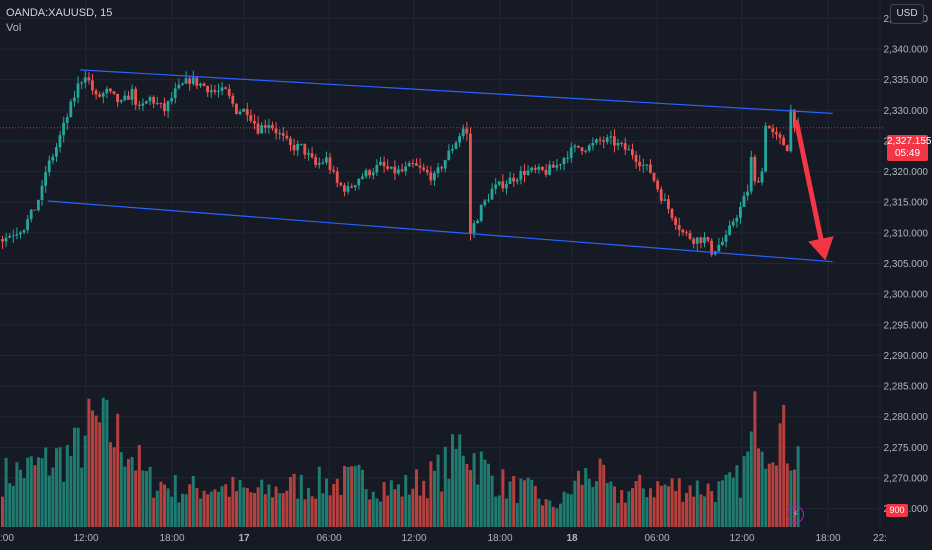  I want to click on symbol-title: OANDA:XAUUSD, 15, so click(59, 13).